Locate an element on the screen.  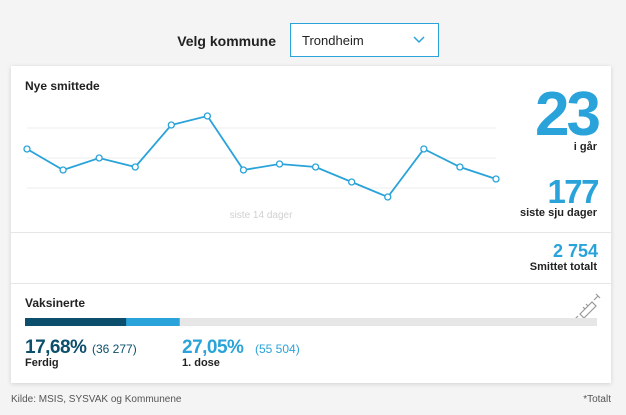
stat-value: 23 is located at coordinates (567, 114).